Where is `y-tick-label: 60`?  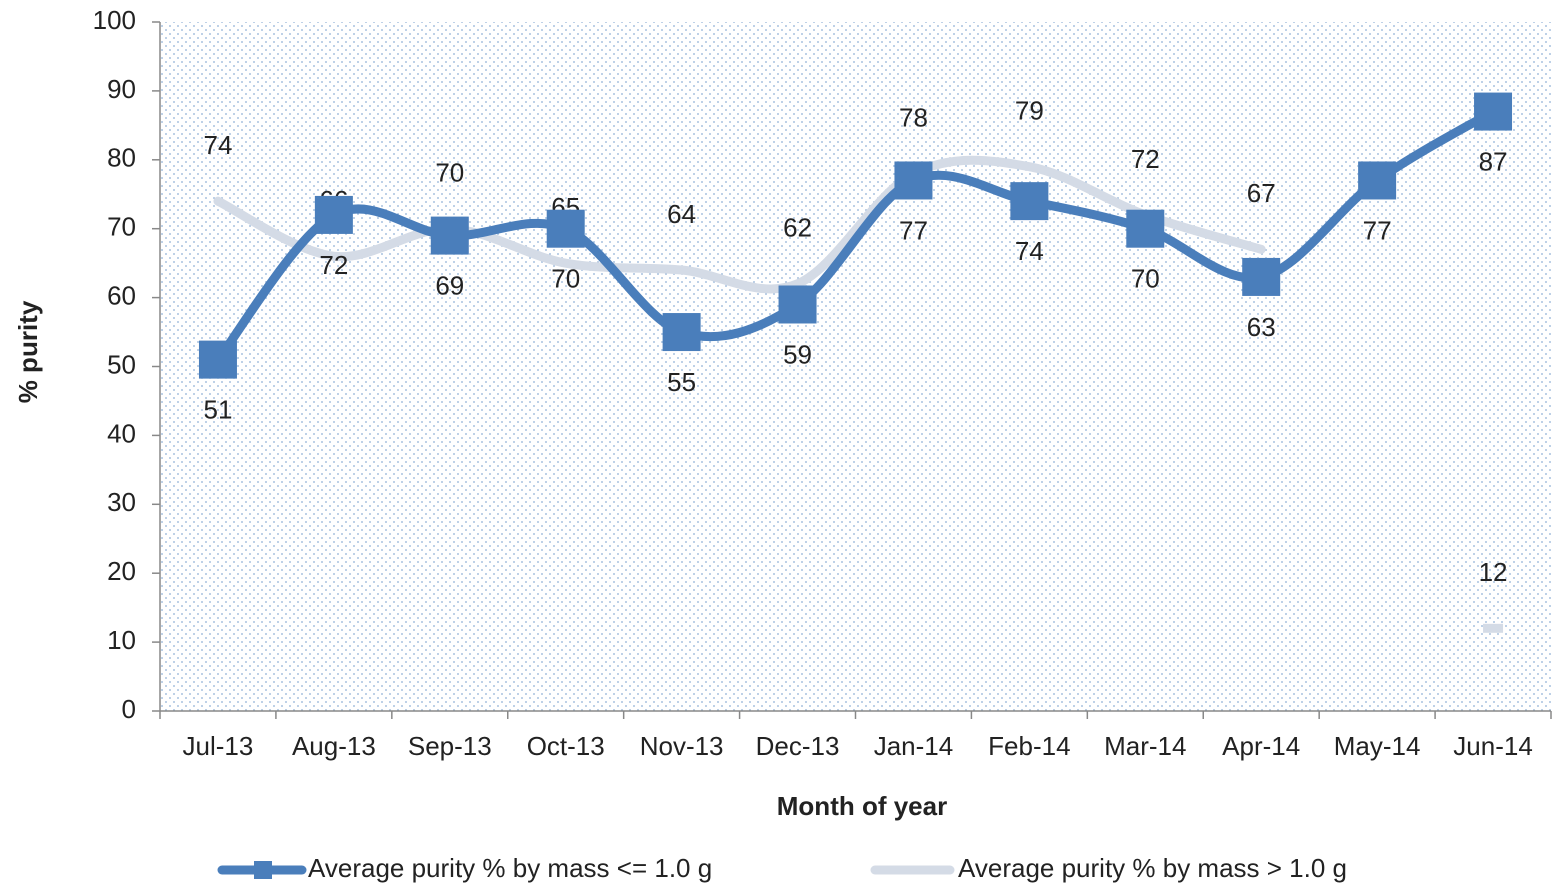
y-tick-label: 60 is located at coordinates (121, 295).